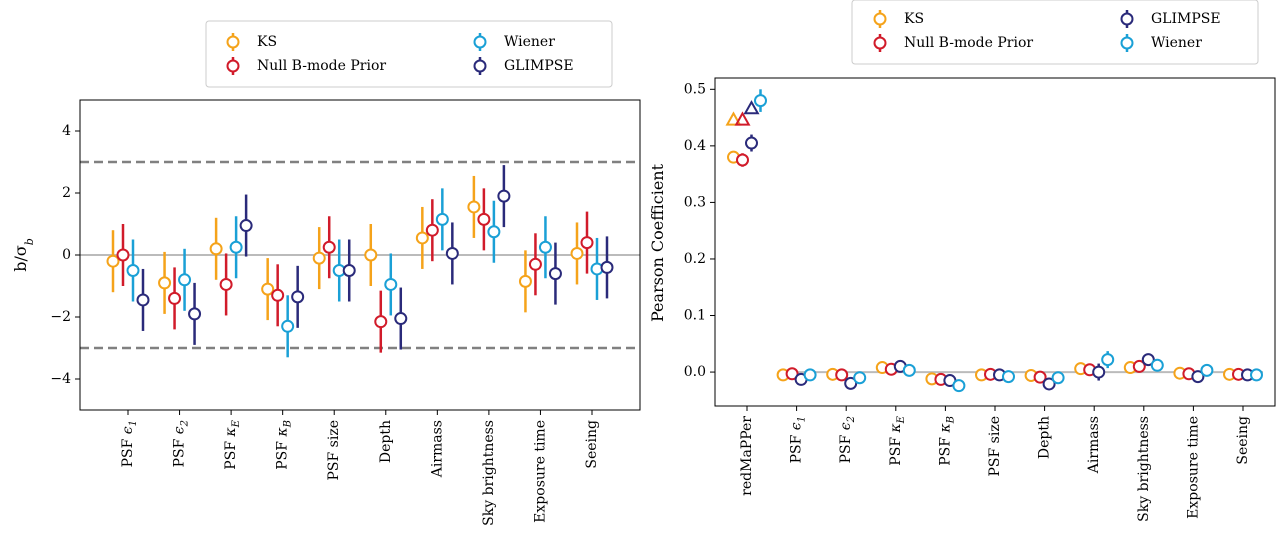 The width and height of the screenshot is (1282, 554). I want to click on left-y-tick-label: 2, so click(66, 193).